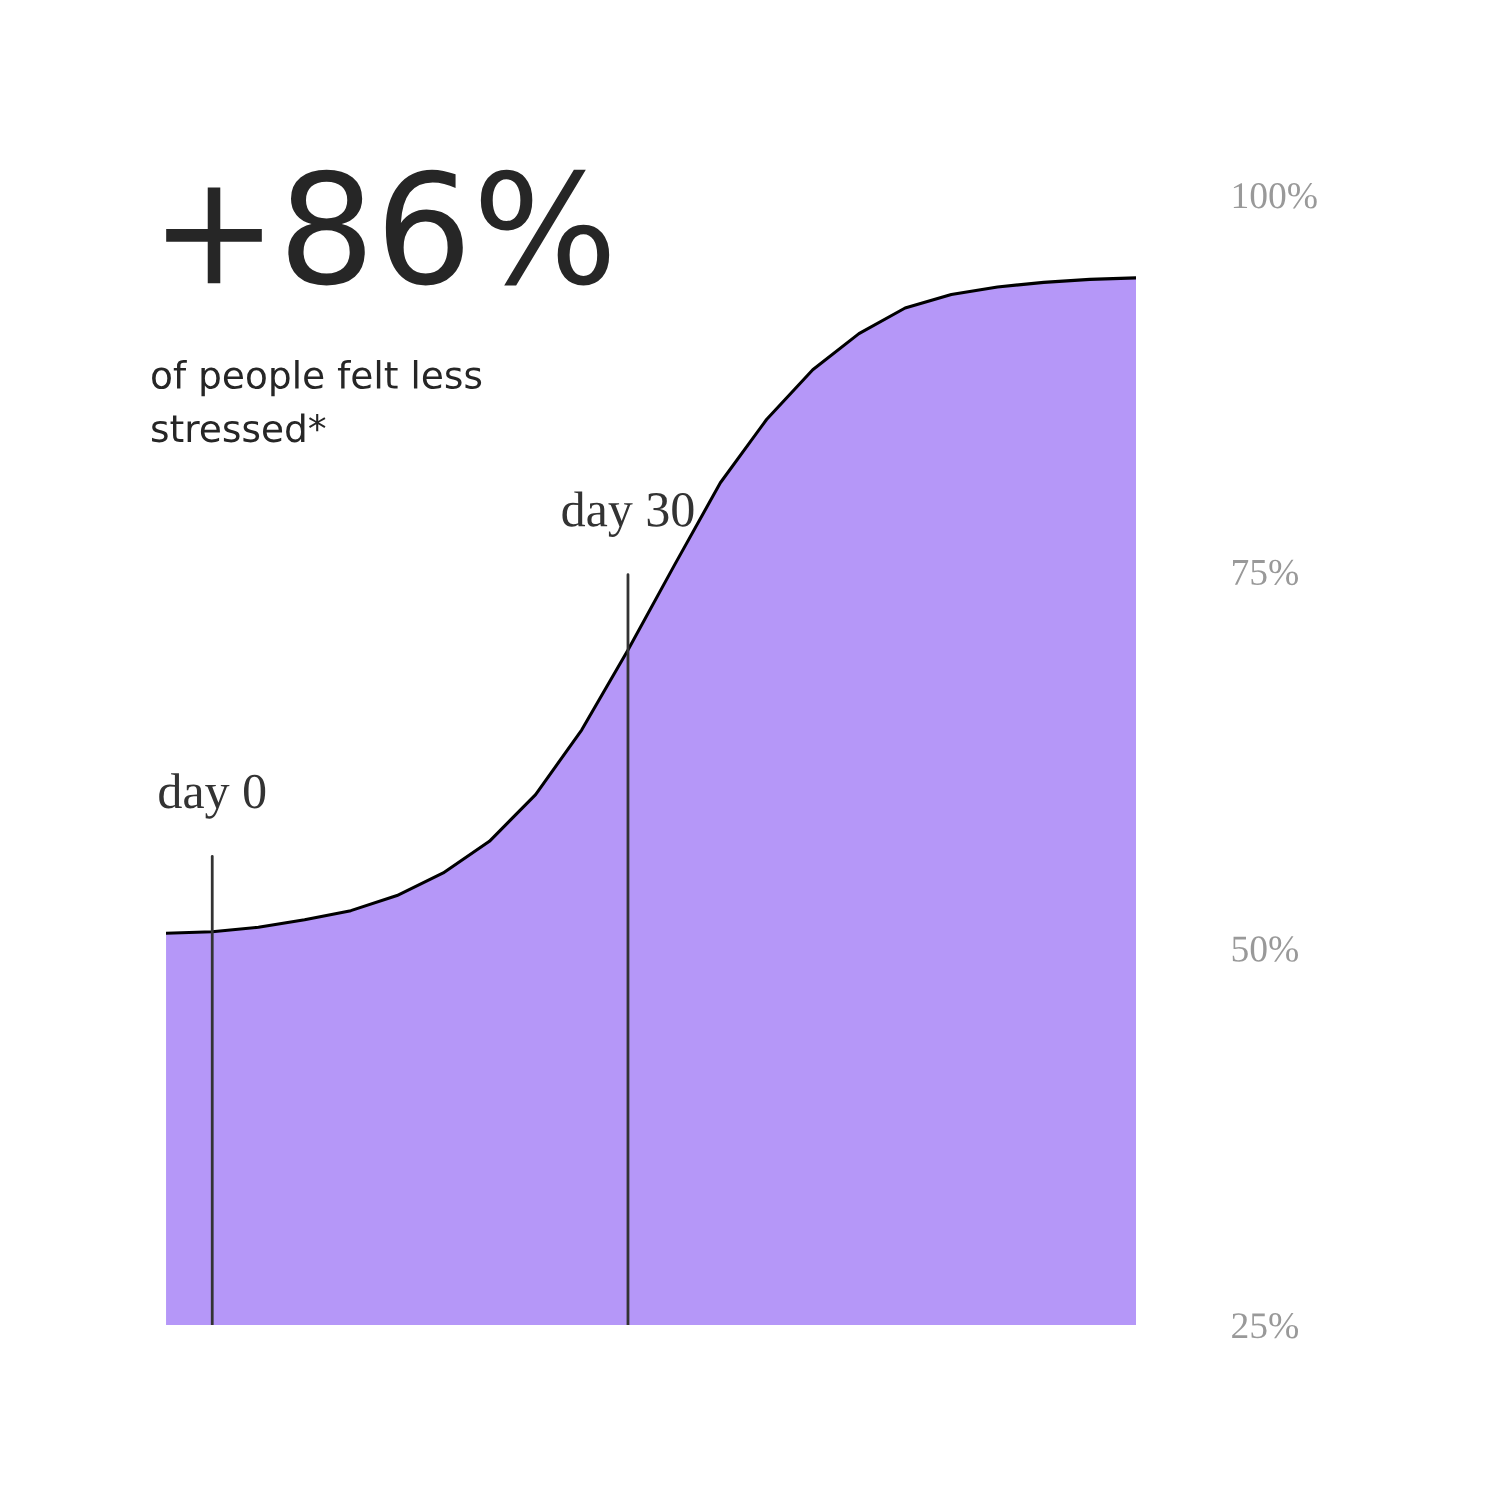  Describe the element at coordinates (212, 796) in the screenshot. I see `x-tick-label: day 0` at that location.